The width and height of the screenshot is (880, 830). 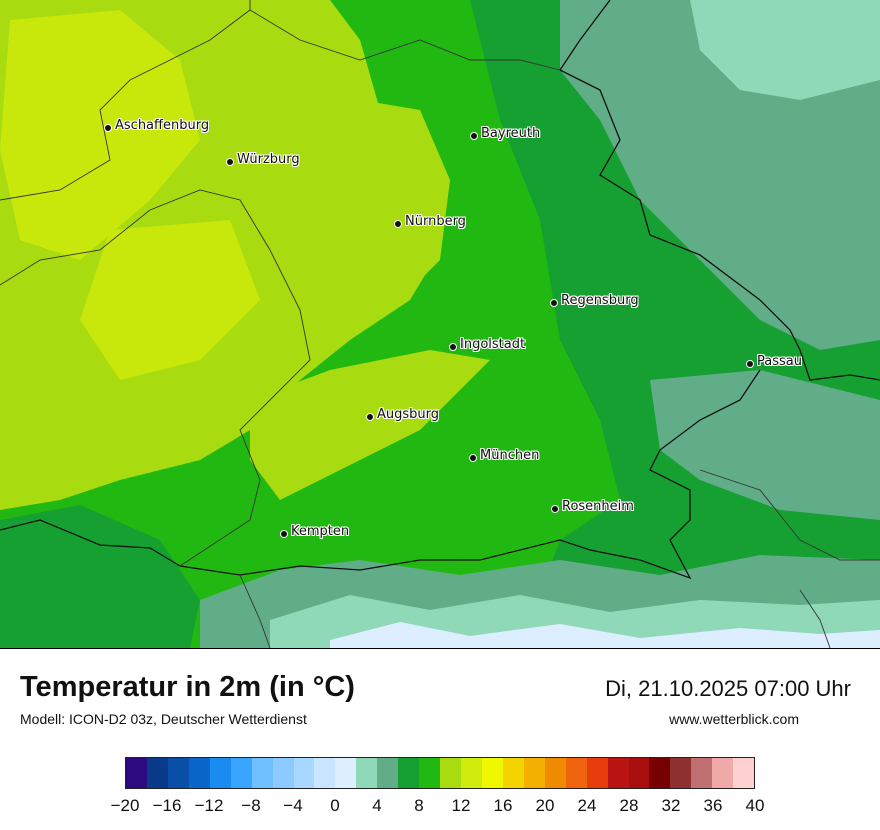 What do you see at coordinates (320, 531) in the screenshot?
I see `city-label: Kempten` at bounding box center [320, 531].